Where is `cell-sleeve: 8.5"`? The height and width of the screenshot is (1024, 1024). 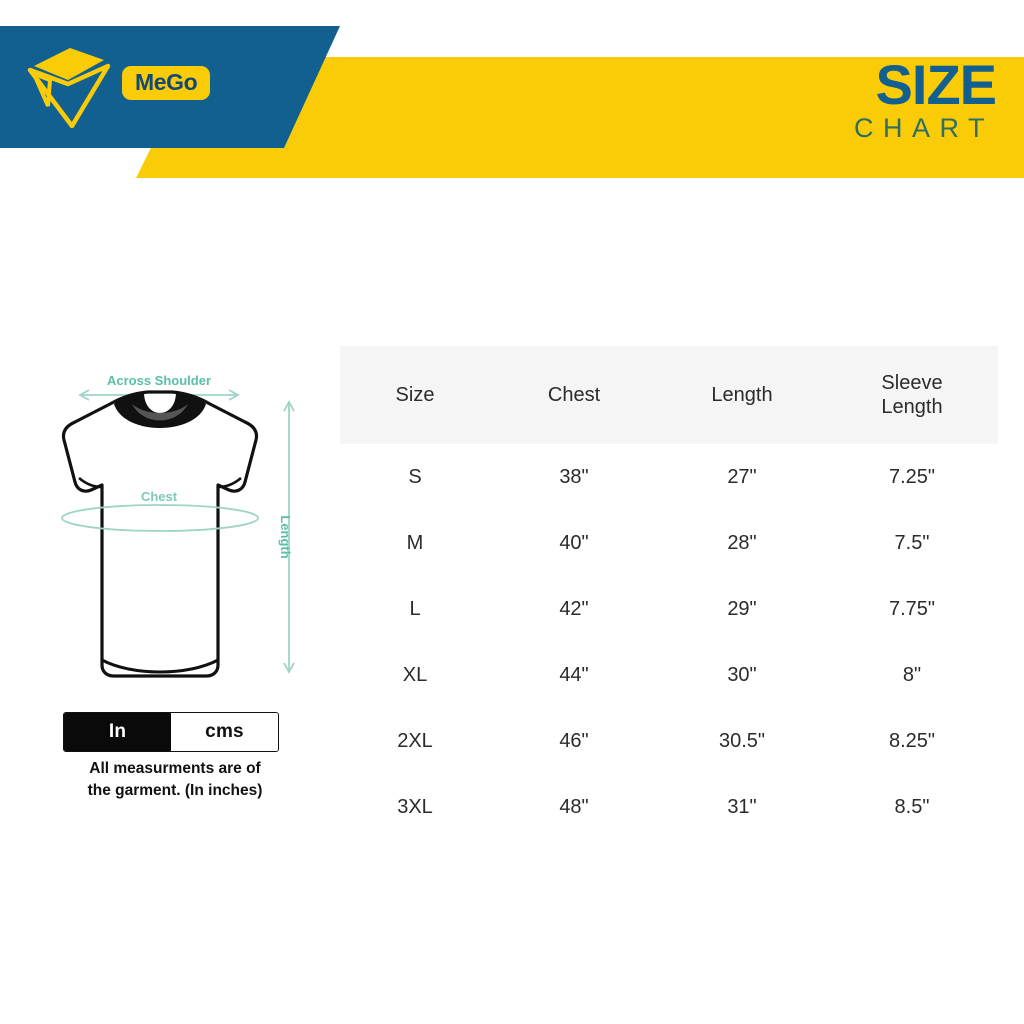 cell-sleeve: 8.5" is located at coordinates (912, 807).